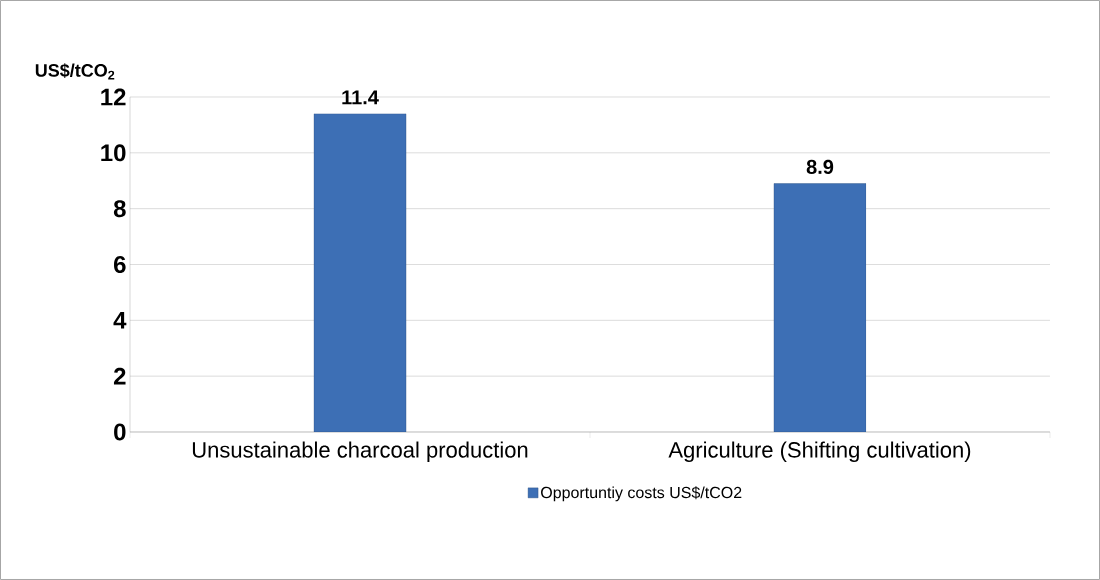 The image size is (1100, 580). Describe the element at coordinates (819, 452) in the screenshot. I see `x-tick-label: Agriculture (Shifting cultivation)` at that location.